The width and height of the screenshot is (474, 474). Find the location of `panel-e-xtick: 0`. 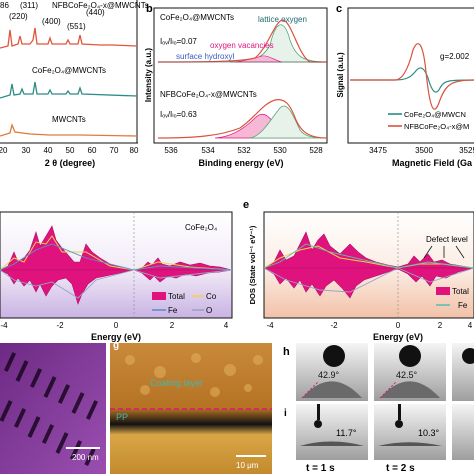

panel-e-xtick: 0 is located at coordinates (398, 325).